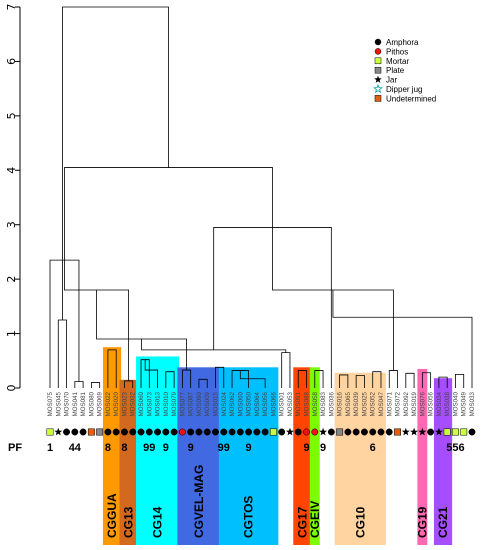  What do you see at coordinates (50, 403) in the screenshot?
I see `leaf-label: MOS075` at bounding box center [50, 403].